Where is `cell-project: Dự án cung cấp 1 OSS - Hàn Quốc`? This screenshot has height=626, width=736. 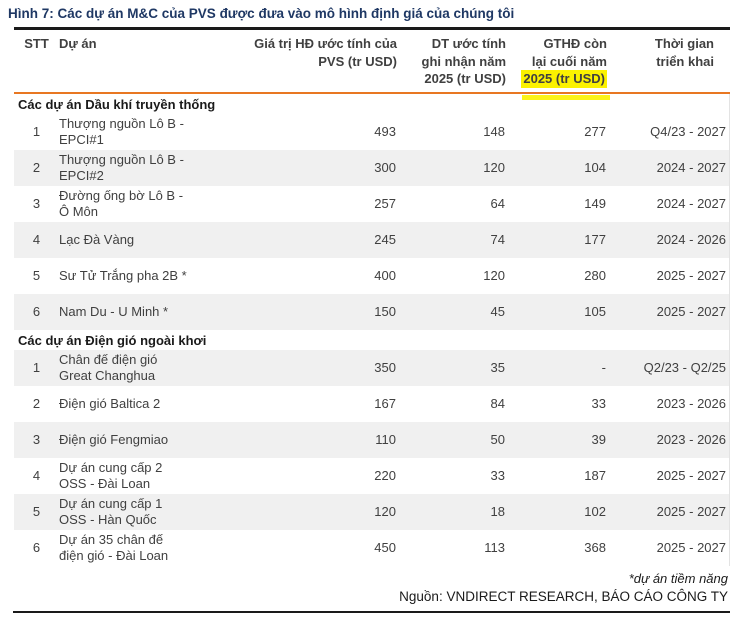
cell-project: Dự án cung cấp 1 OSS - Hàn Quốc is located at coordinates (111, 511).